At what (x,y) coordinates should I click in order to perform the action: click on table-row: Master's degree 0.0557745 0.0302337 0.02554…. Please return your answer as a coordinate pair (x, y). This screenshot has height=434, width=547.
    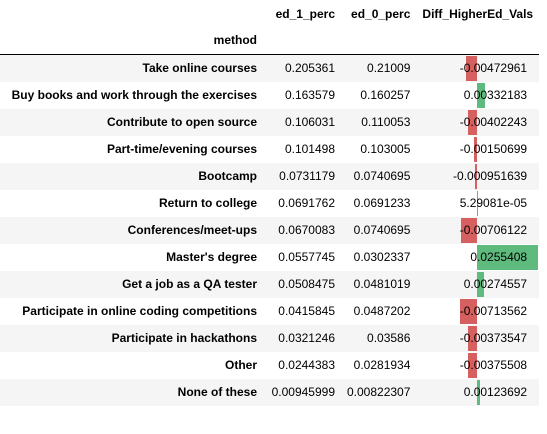
    Looking at the image, I should click on (269, 257).